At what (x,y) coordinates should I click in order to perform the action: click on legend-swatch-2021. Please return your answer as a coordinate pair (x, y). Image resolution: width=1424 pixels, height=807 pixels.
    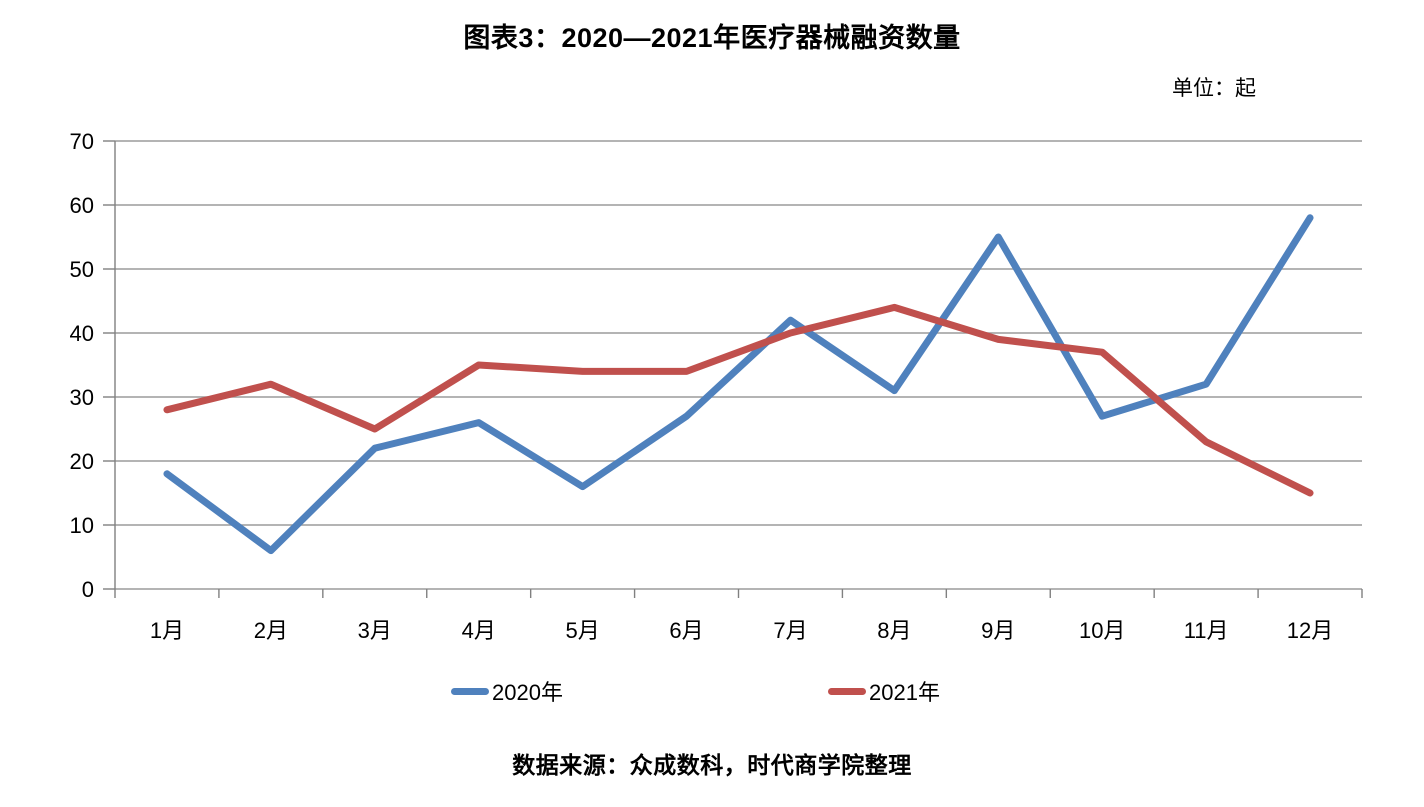
    Looking at the image, I should click on (847, 691).